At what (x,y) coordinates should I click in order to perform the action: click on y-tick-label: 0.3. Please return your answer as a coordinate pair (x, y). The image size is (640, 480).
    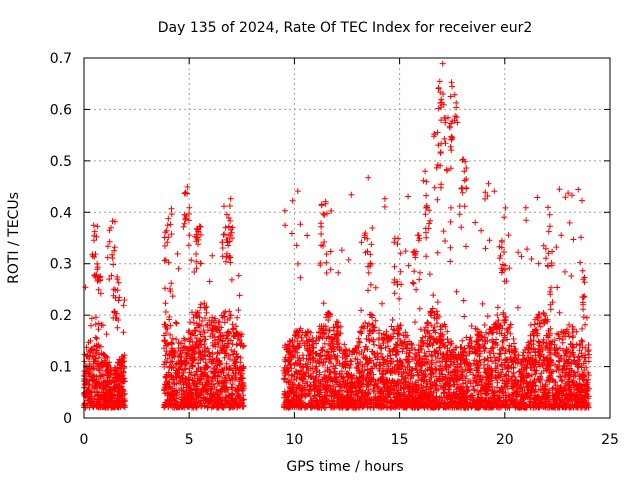
    Looking at the image, I should click on (61, 265).